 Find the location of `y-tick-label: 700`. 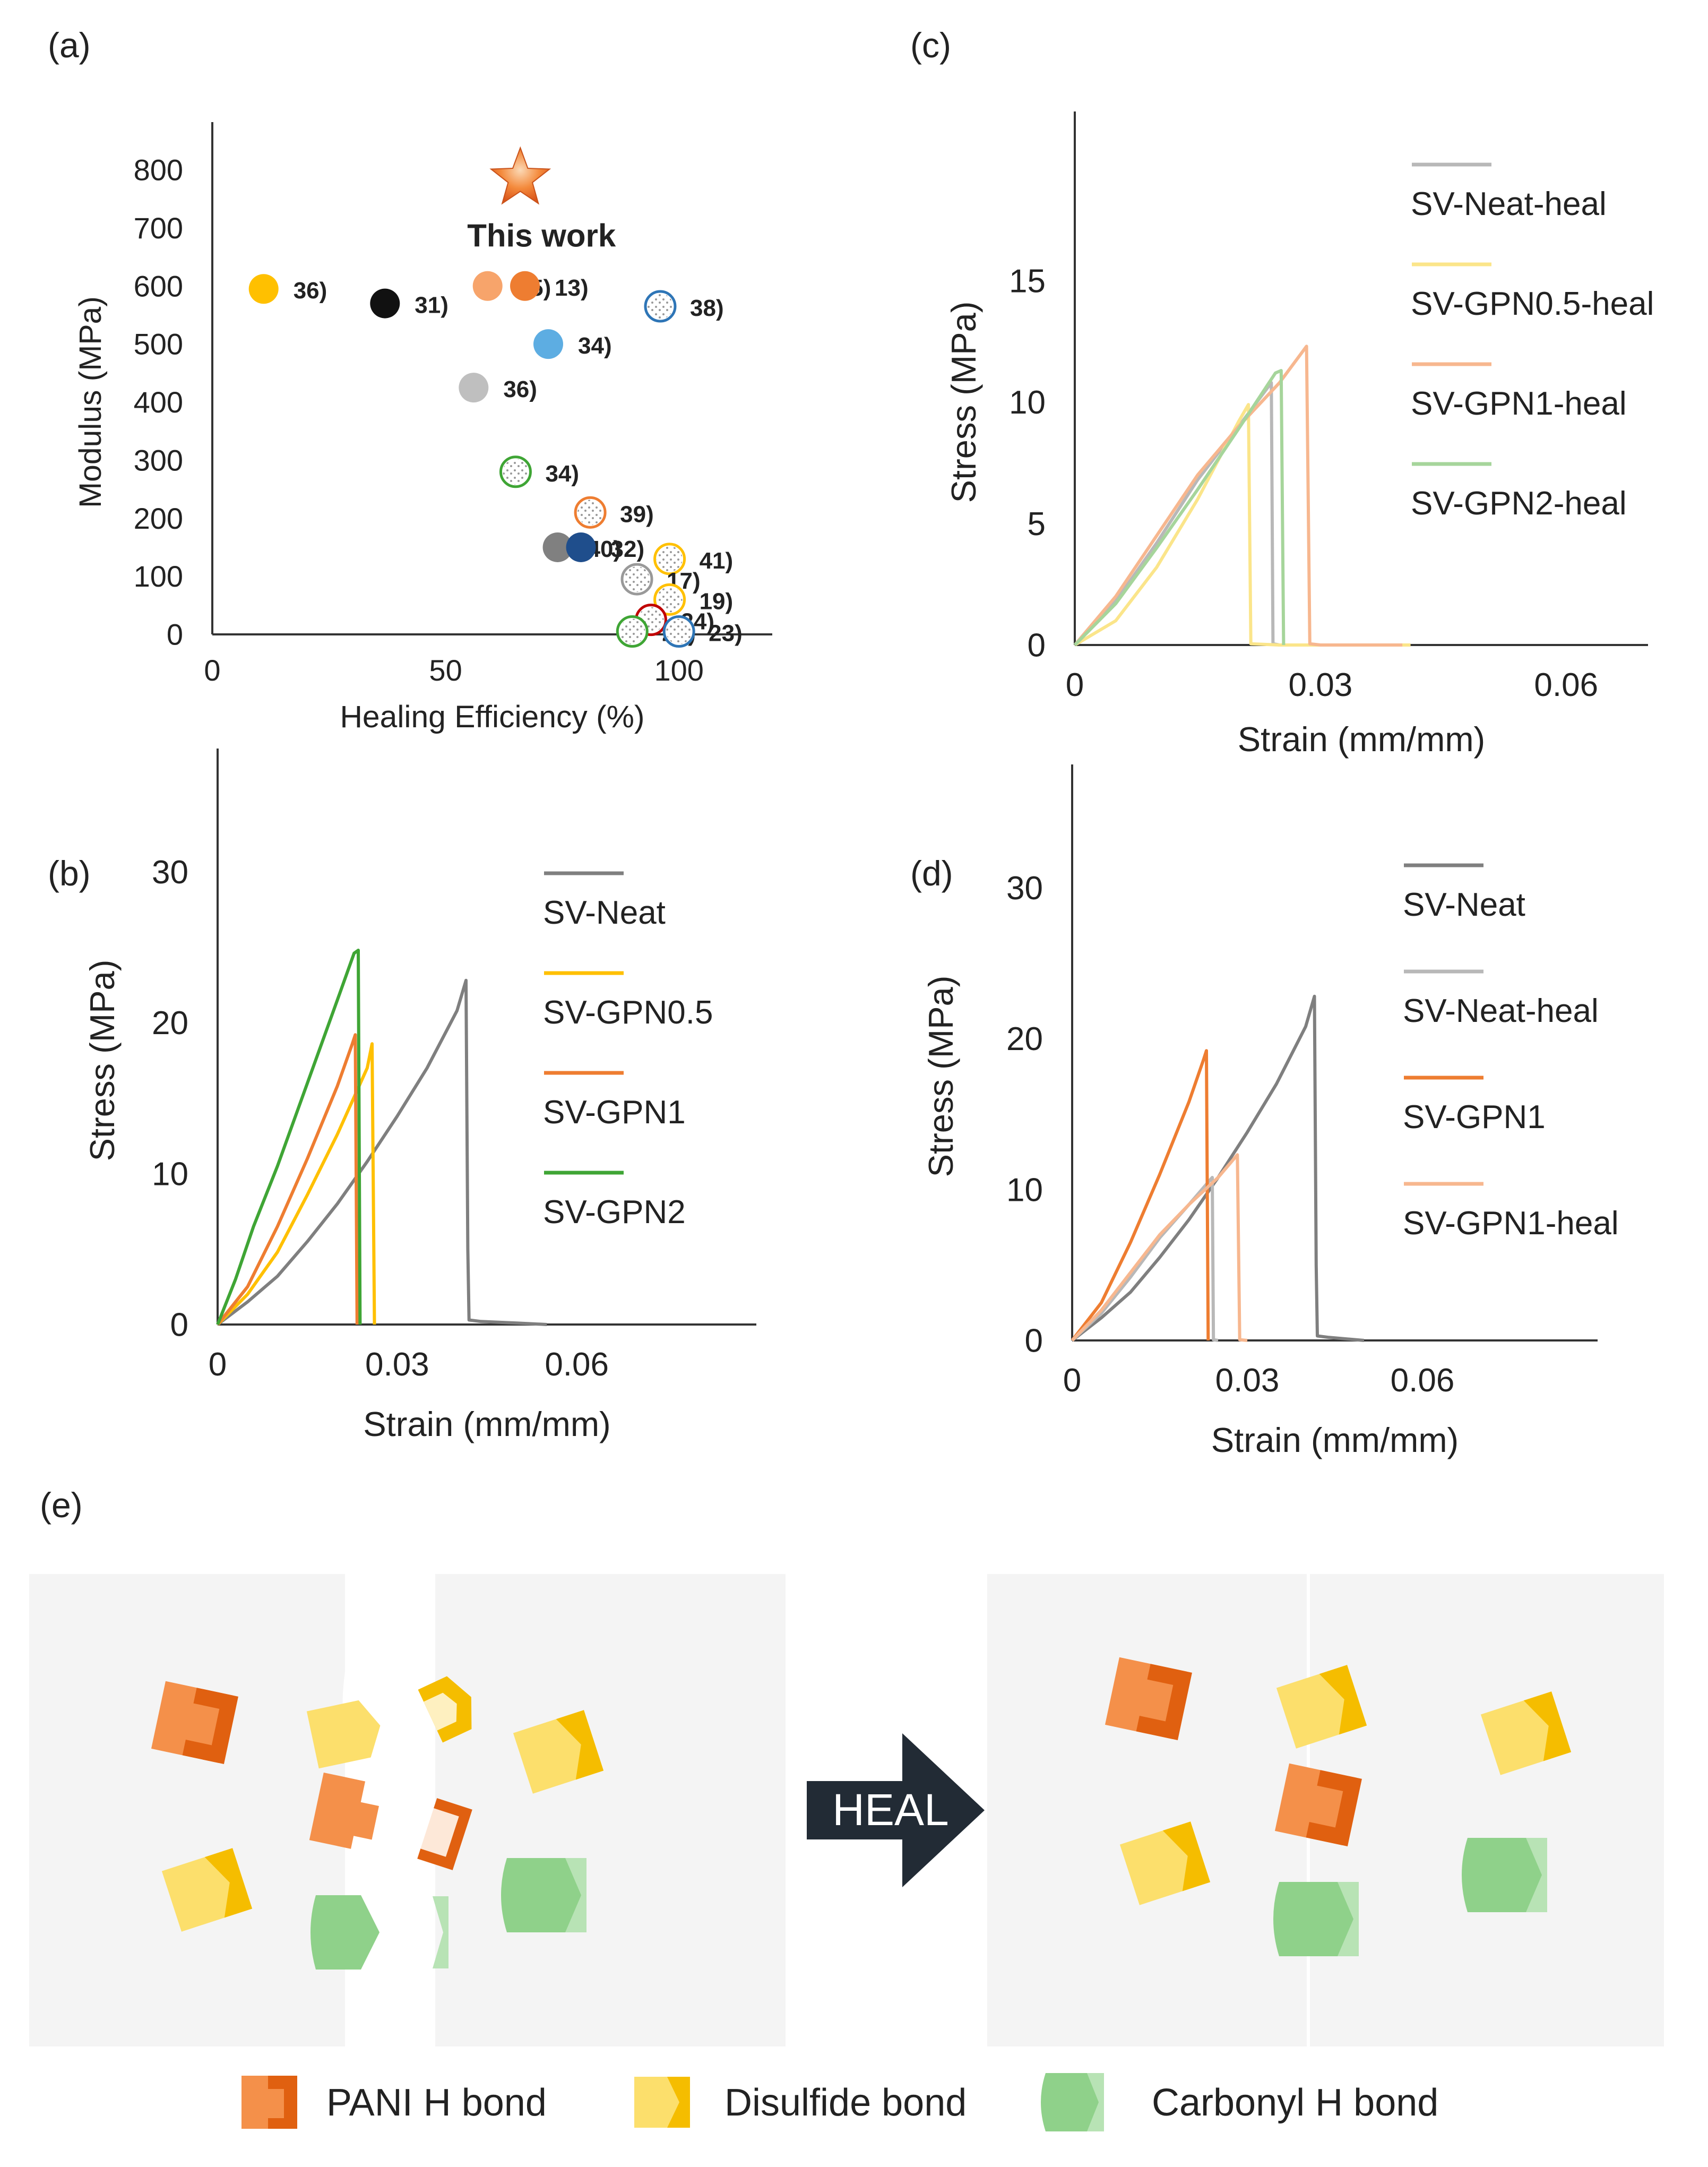

y-tick-label: 700 is located at coordinates (158, 228).